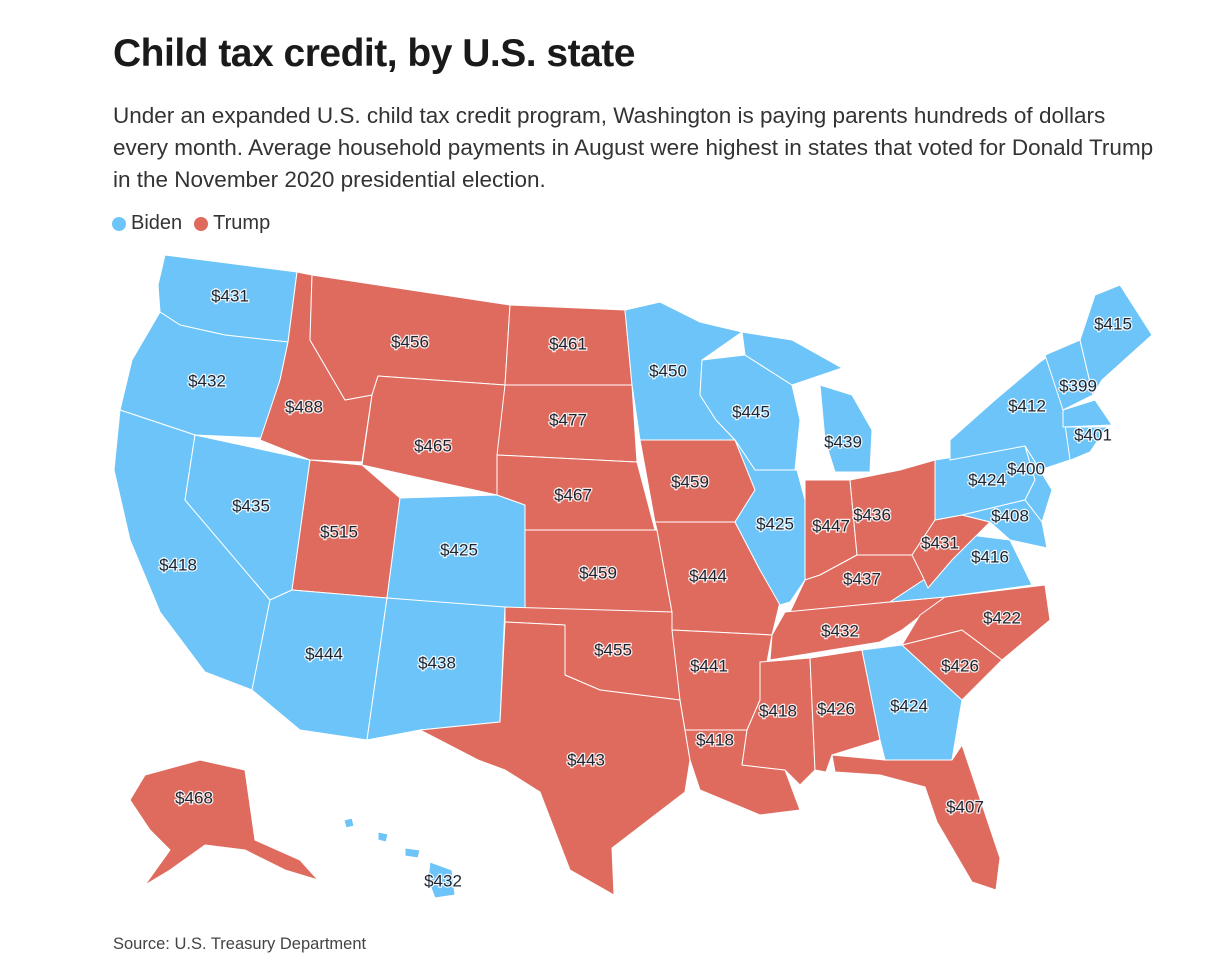 This screenshot has height=978, width=1228. What do you see at coordinates (586, 759) in the screenshot?
I see `state-value-label: $443` at bounding box center [586, 759].